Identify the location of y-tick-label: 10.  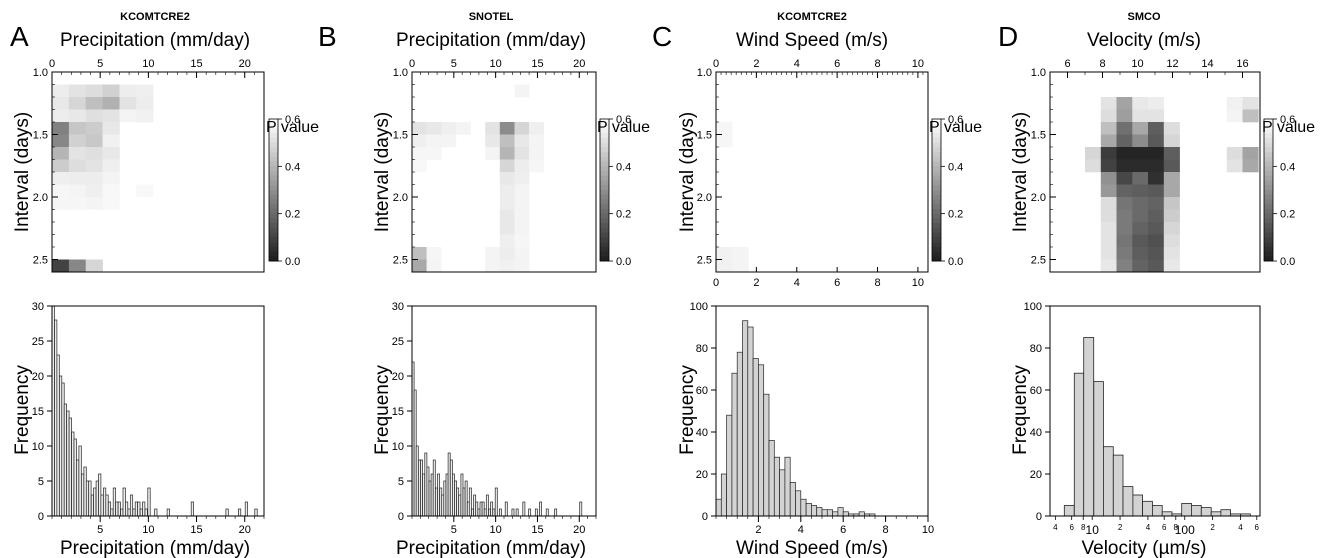
(38, 447).